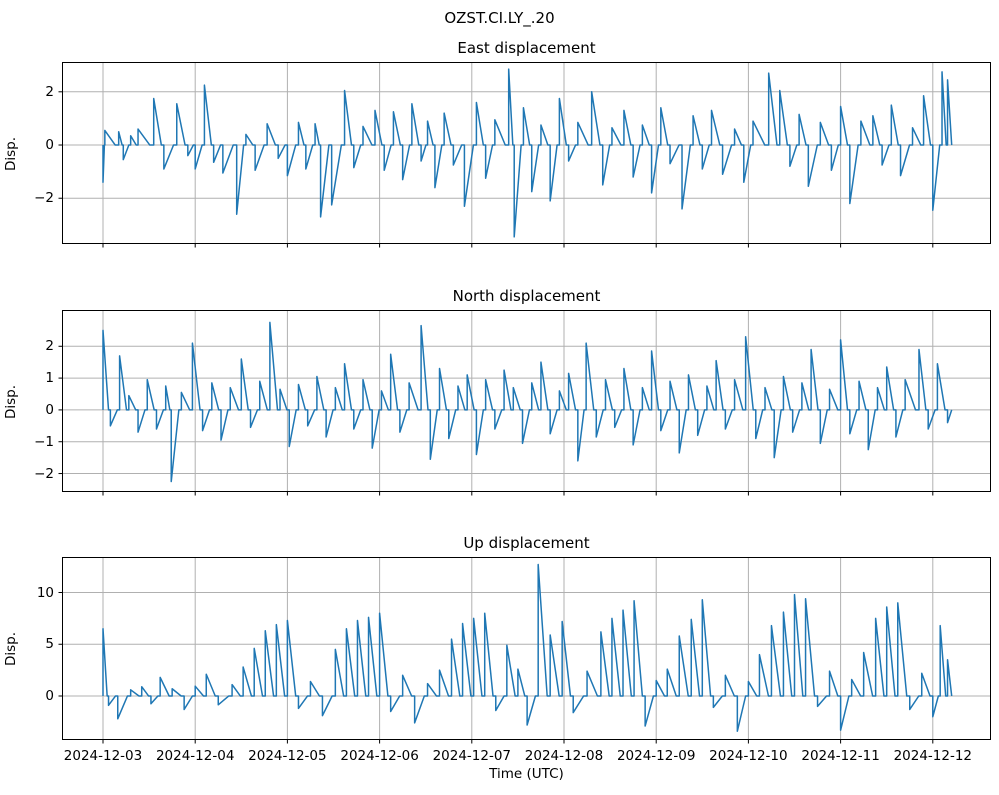 This screenshot has width=999, height=795. What do you see at coordinates (526, 48) in the screenshot?
I see `subplot-title-east: East displacement` at bounding box center [526, 48].